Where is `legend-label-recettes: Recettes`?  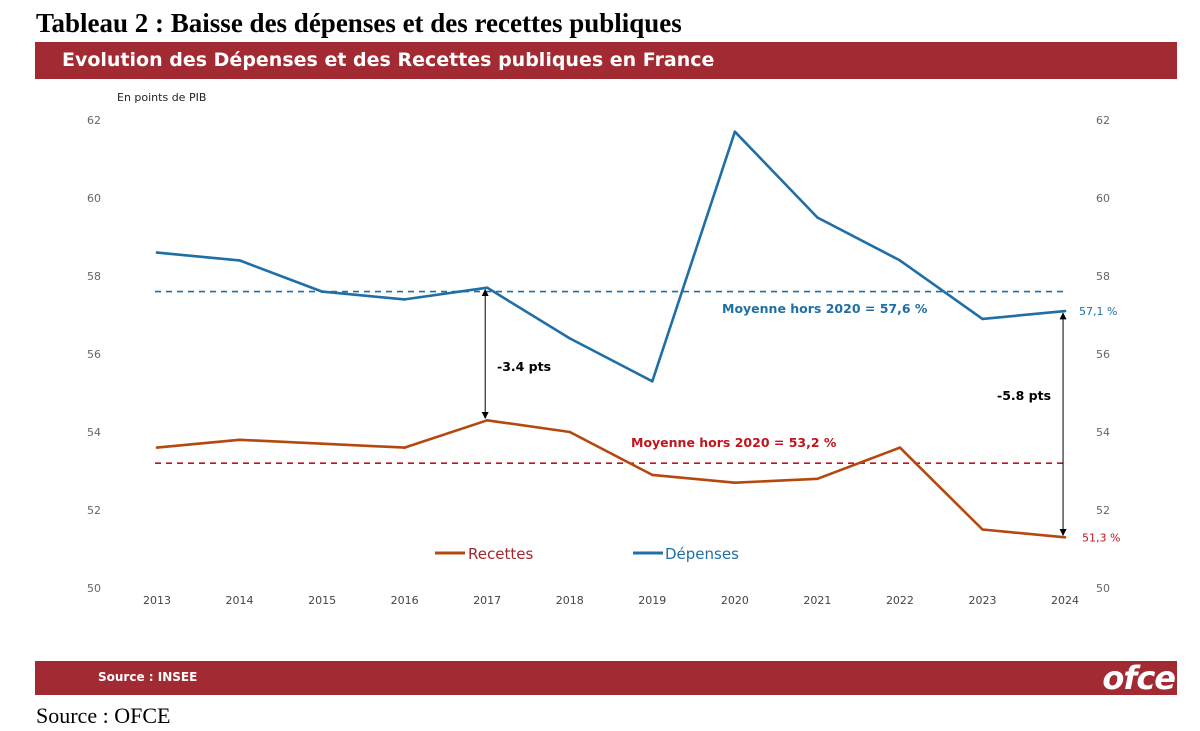 legend-label-recettes: Recettes is located at coordinates (500, 554).